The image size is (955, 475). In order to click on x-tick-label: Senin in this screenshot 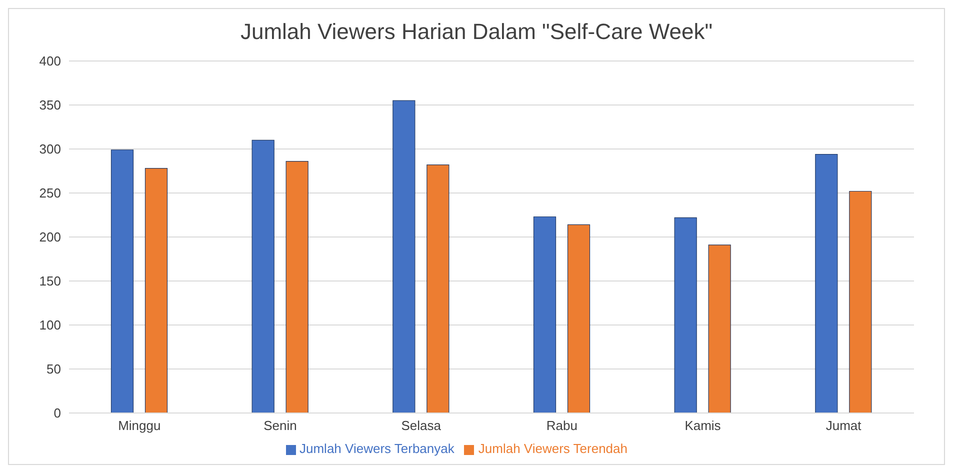, I will do `click(280, 426)`.